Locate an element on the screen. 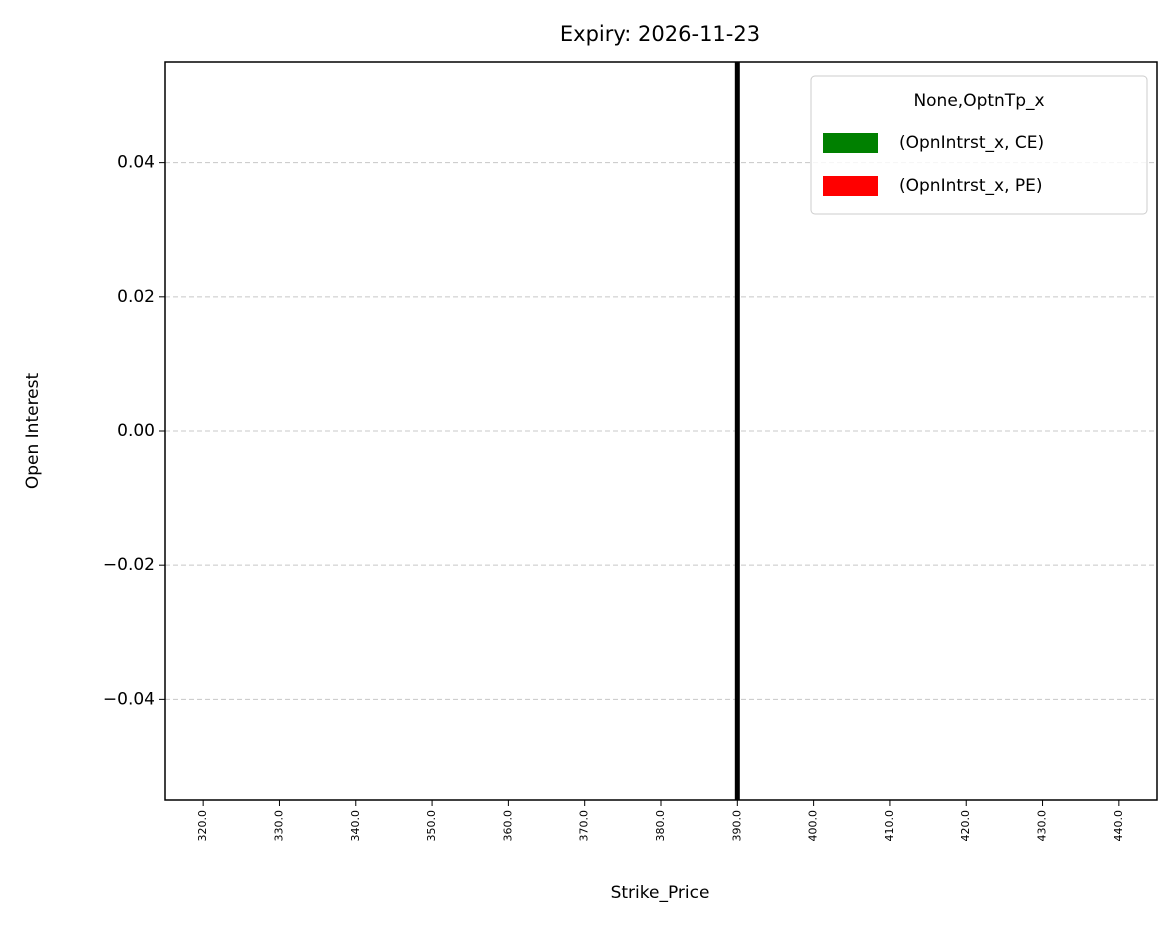 The image size is (1175, 928). x-tick-label: 340.0 is located at coordinates (355, 826).